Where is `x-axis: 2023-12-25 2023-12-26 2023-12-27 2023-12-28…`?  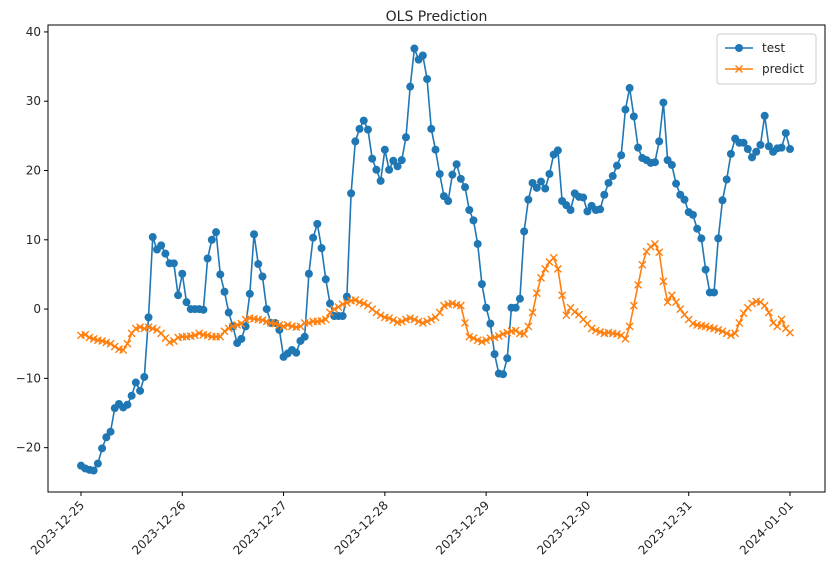 x-axis: 2023-12-25 2023-12-26 2023-12-27 2023-12-28… is located at coordinates (412, 524).